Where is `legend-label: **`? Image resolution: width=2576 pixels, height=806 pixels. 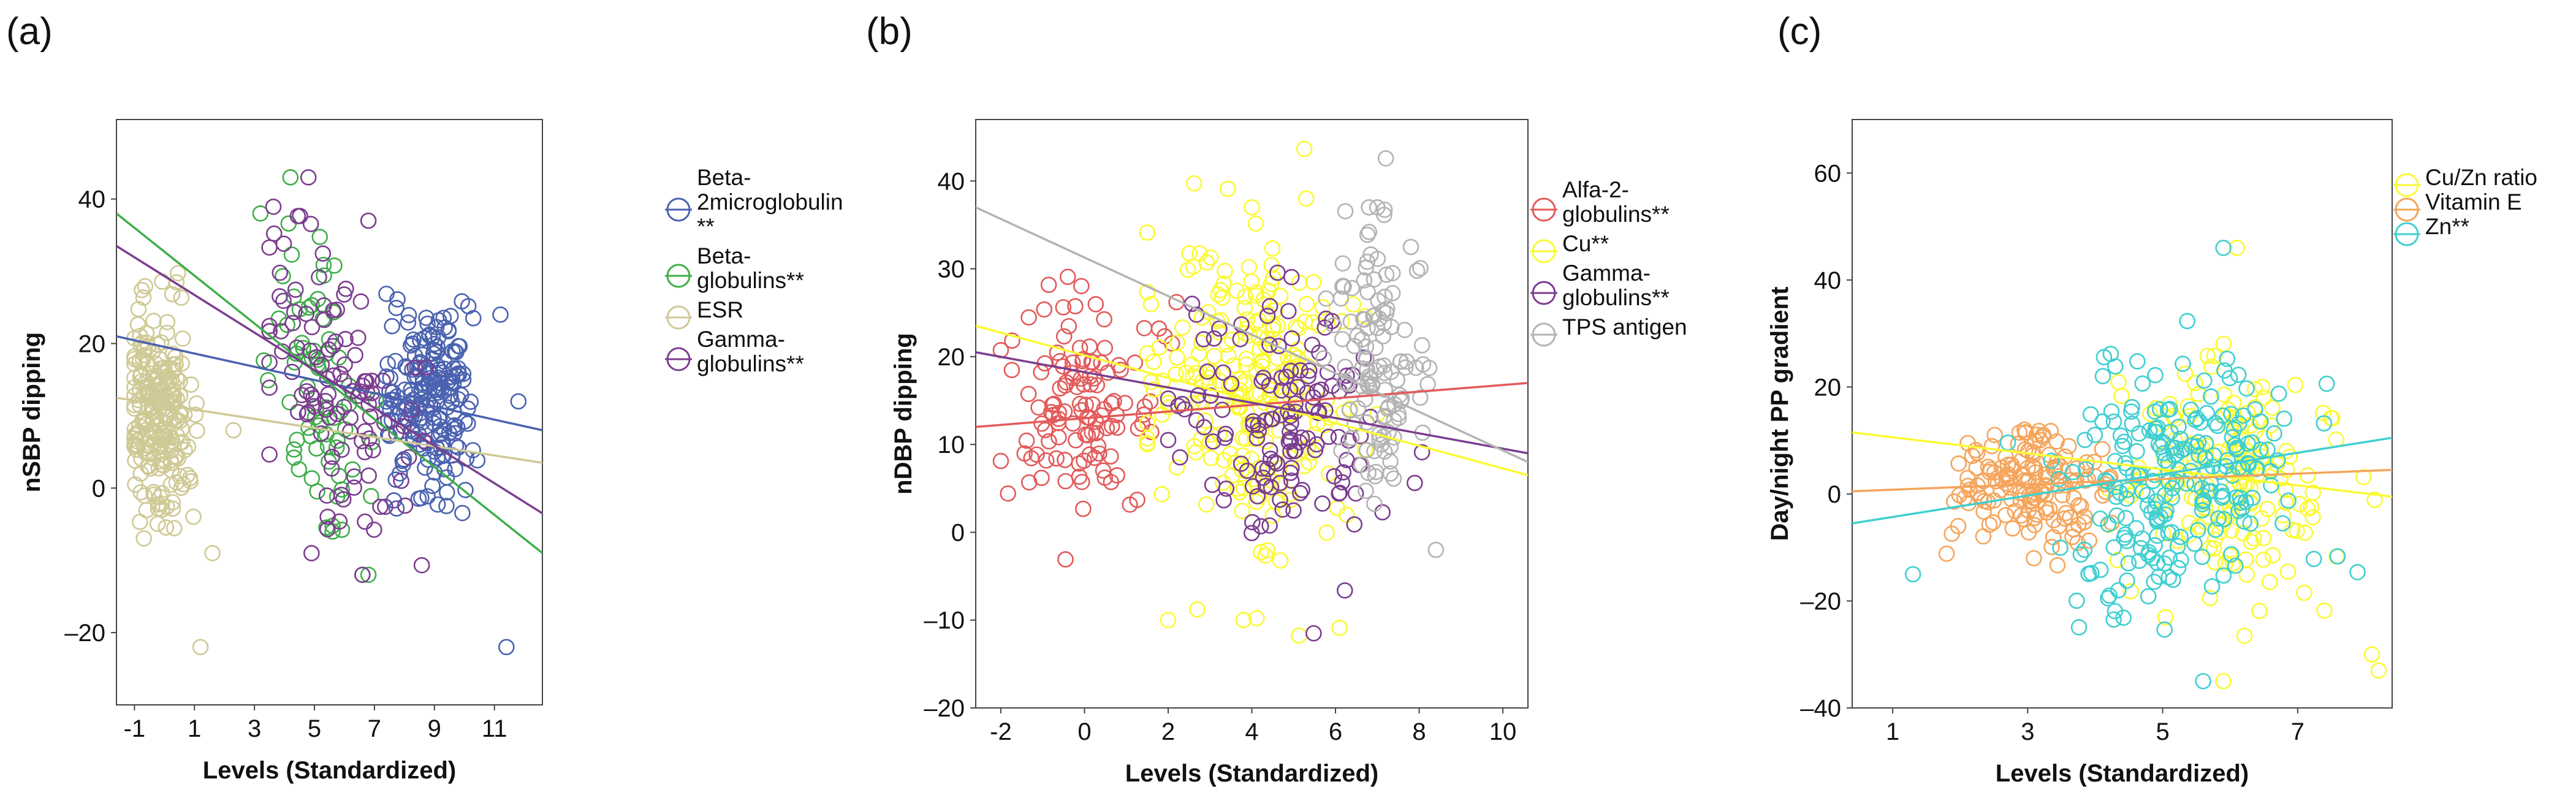 legend-label: ** is located at coordinates (706, 226).